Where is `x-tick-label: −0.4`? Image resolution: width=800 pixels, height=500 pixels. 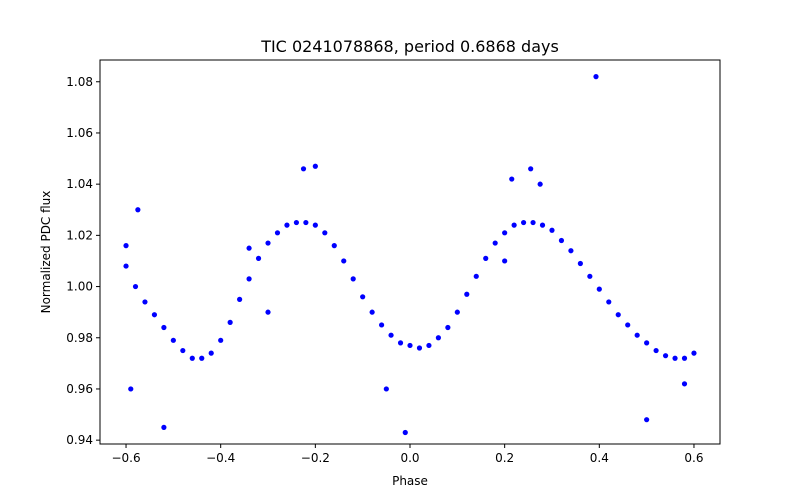
x-tick-label: −0.4 is located at coordinates (220, 458).